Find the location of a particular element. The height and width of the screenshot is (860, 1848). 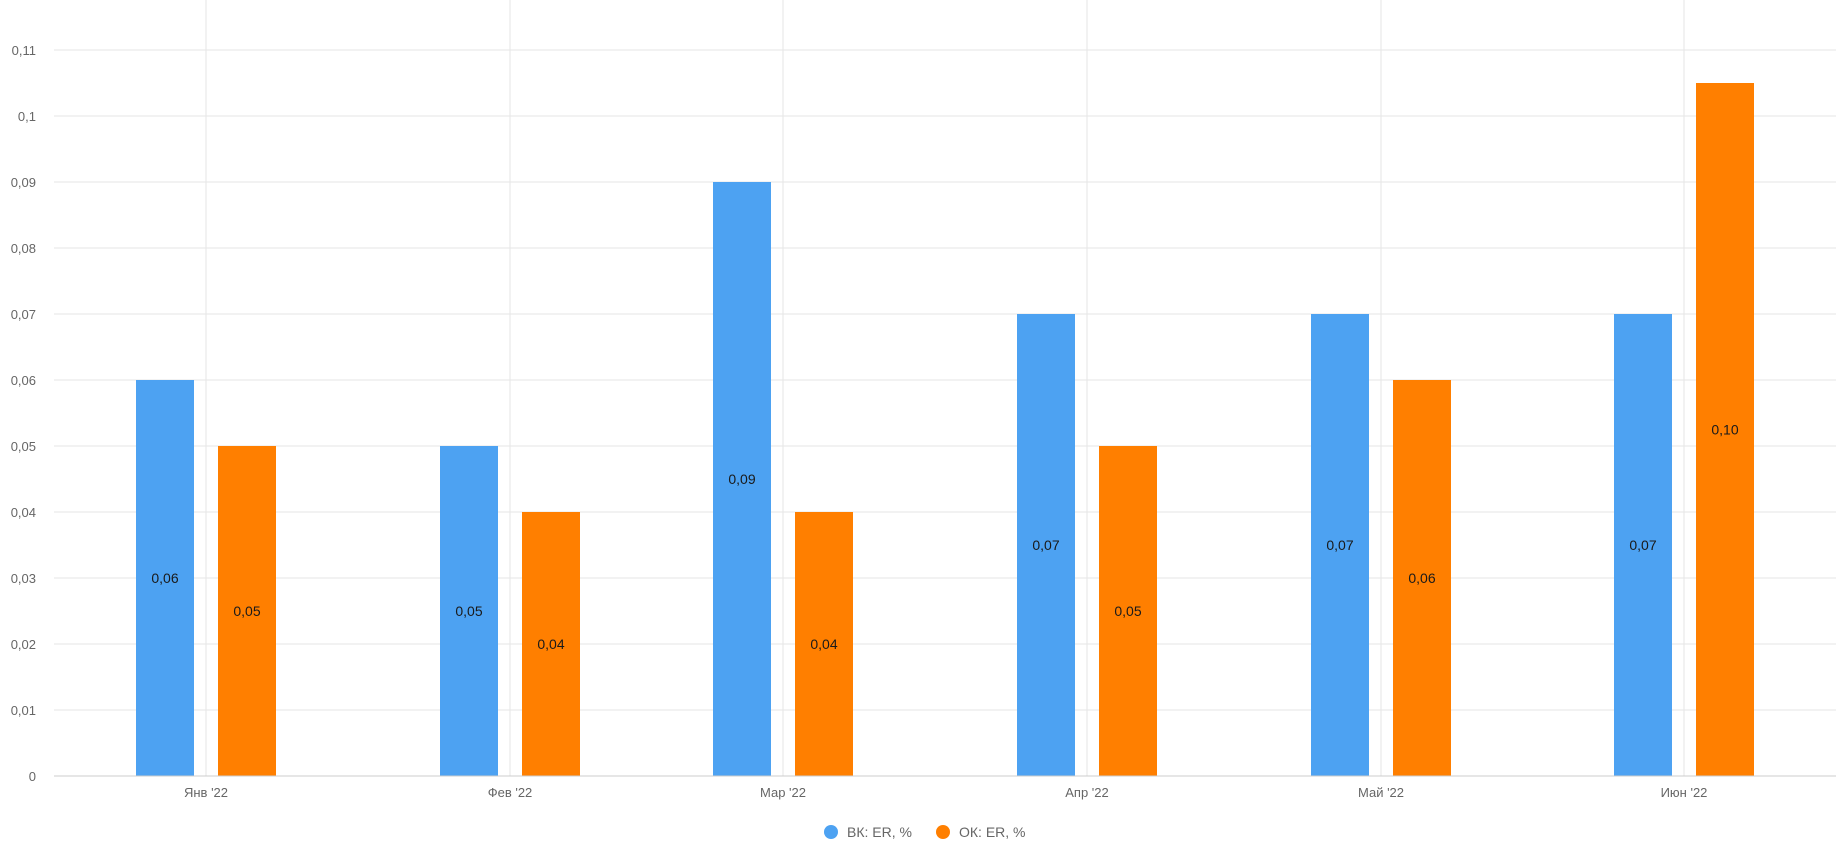

y-tick-label: 0,03 is located at coordinates (23, 578).